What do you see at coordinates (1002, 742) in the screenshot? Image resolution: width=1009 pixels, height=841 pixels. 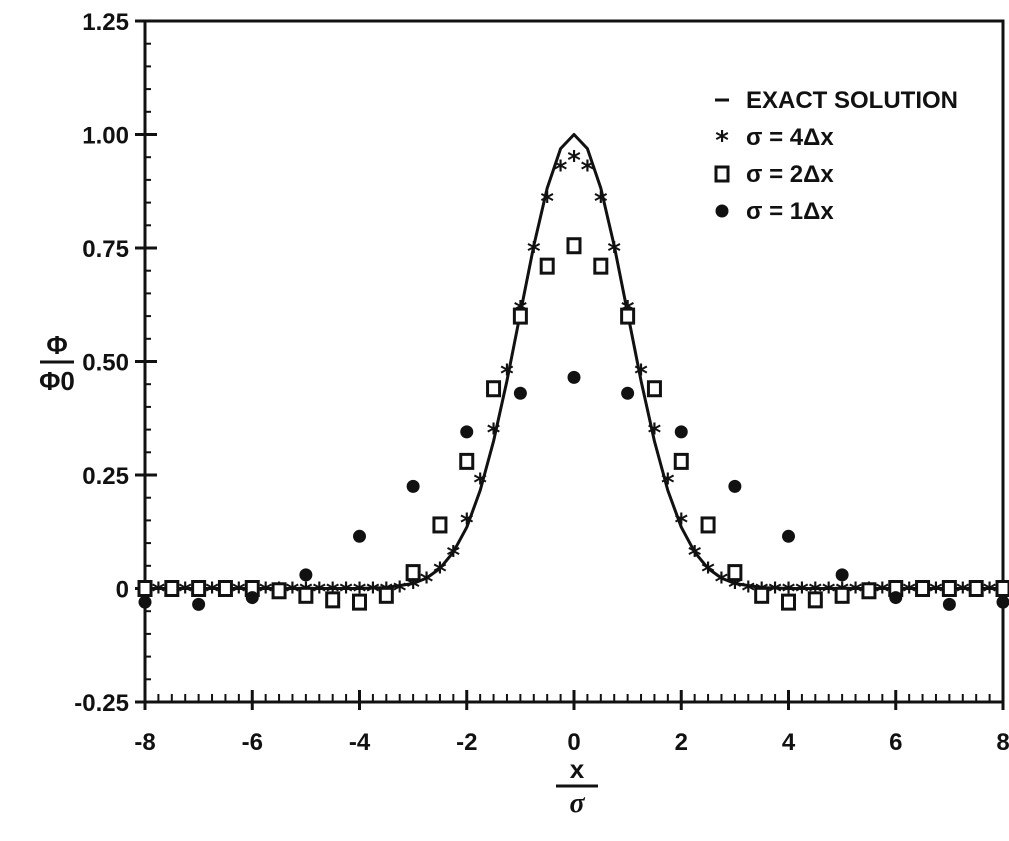 I see `x-tick-label: 8` at bounding box center [1002, 742].